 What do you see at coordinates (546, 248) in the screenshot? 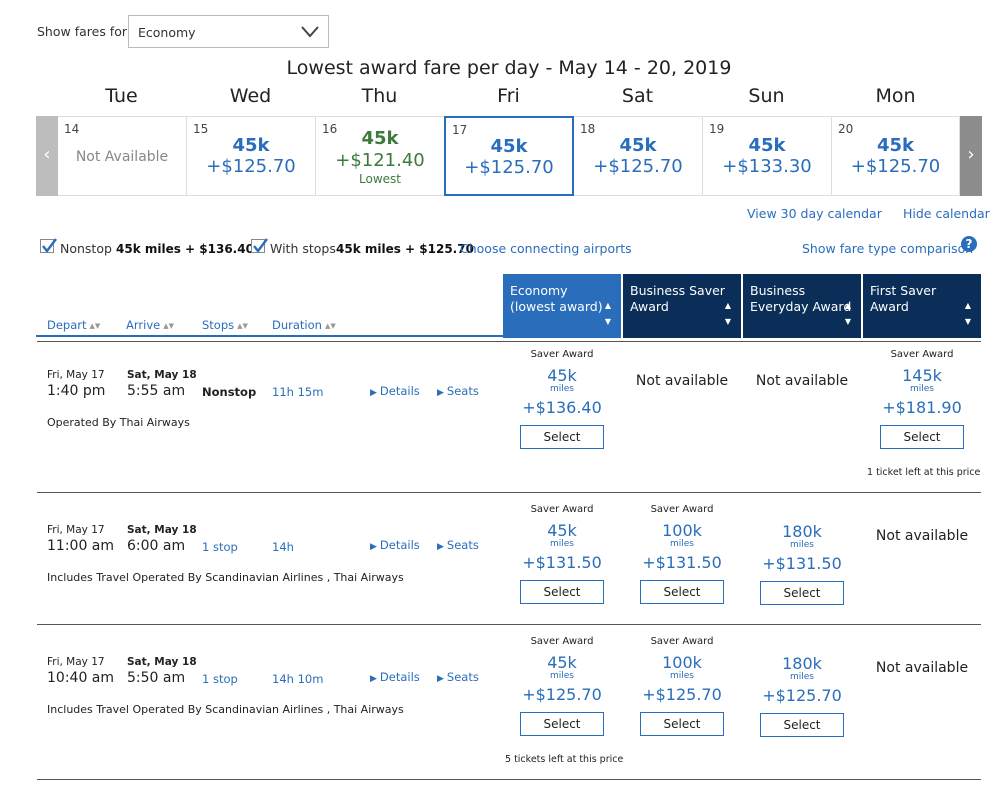
I see `choose-connecting-airports-link: Choose connecting airports` at bounding box center [546, 248].